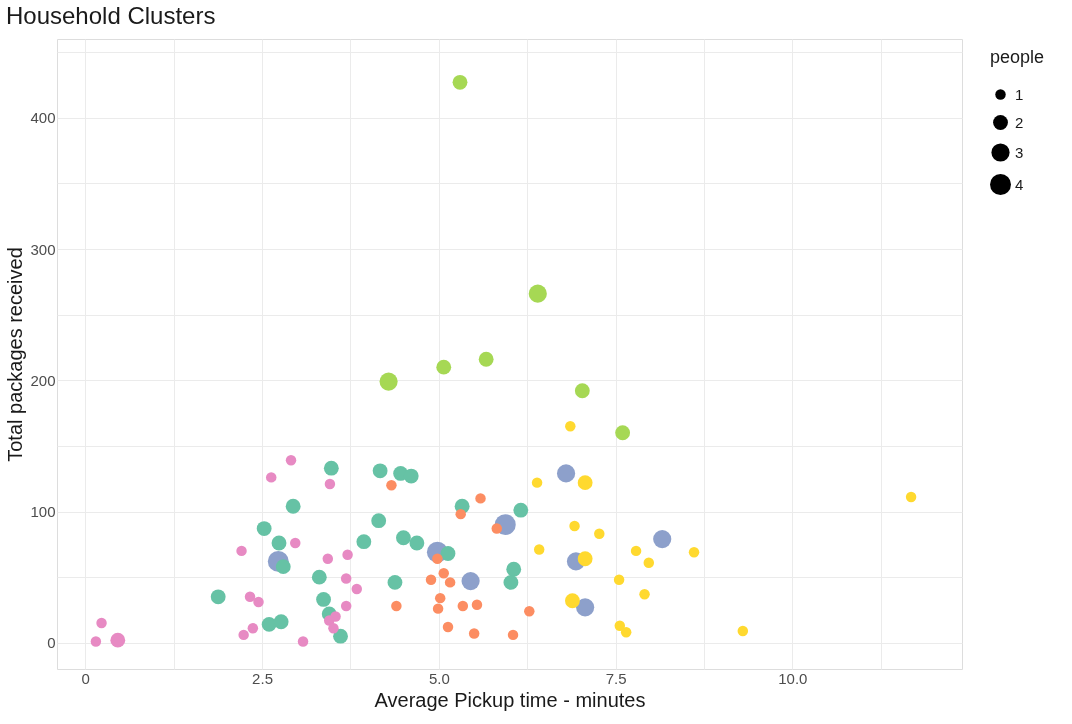 The image size is (1072, 724). Describe the element at coordinates (43, 380) in the screenshot. I see `y-tick-label: 200` at that location.